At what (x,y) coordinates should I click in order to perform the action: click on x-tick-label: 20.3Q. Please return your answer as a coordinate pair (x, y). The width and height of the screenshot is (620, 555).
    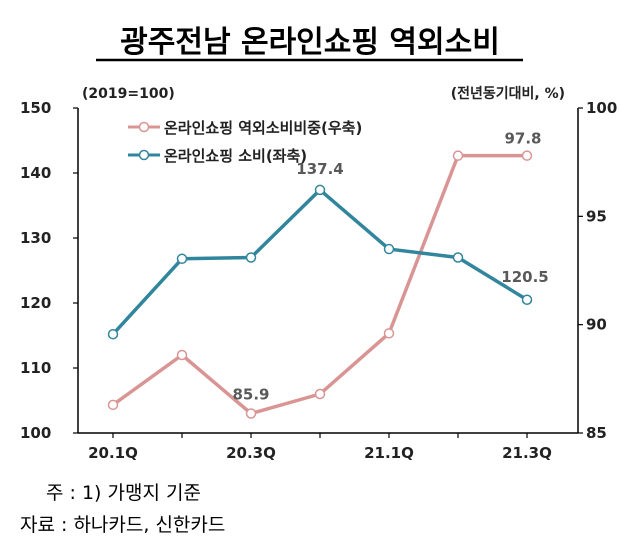
    Looking at the image, I should click on (251, 453).